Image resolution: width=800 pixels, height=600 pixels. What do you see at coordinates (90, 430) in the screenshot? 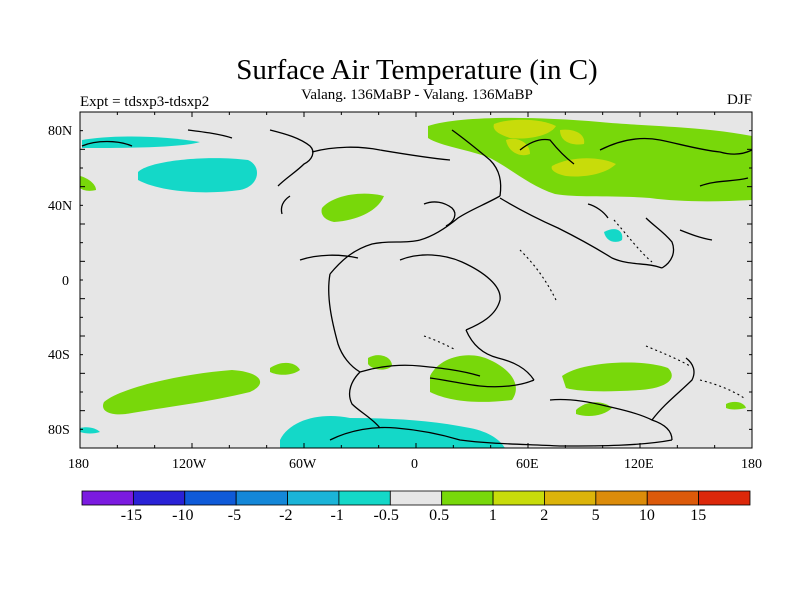
I see `negative-region-sw-pacific` at bounding box center [90, 430].